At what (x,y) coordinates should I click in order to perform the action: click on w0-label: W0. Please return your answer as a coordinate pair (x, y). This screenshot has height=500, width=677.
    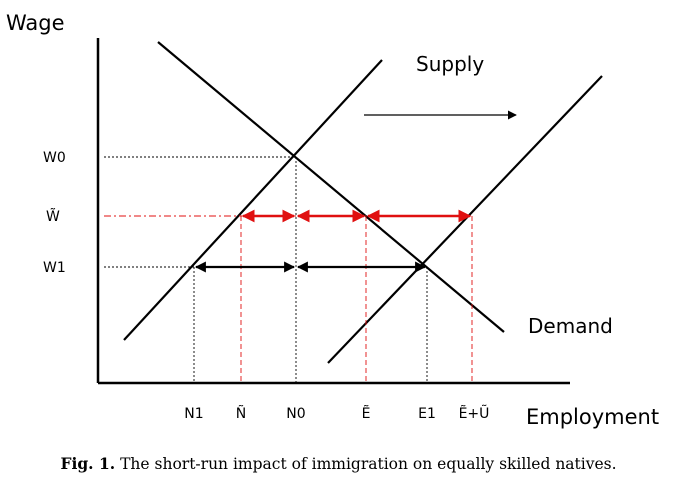
    Looking at the image, I should click on (54, 158).